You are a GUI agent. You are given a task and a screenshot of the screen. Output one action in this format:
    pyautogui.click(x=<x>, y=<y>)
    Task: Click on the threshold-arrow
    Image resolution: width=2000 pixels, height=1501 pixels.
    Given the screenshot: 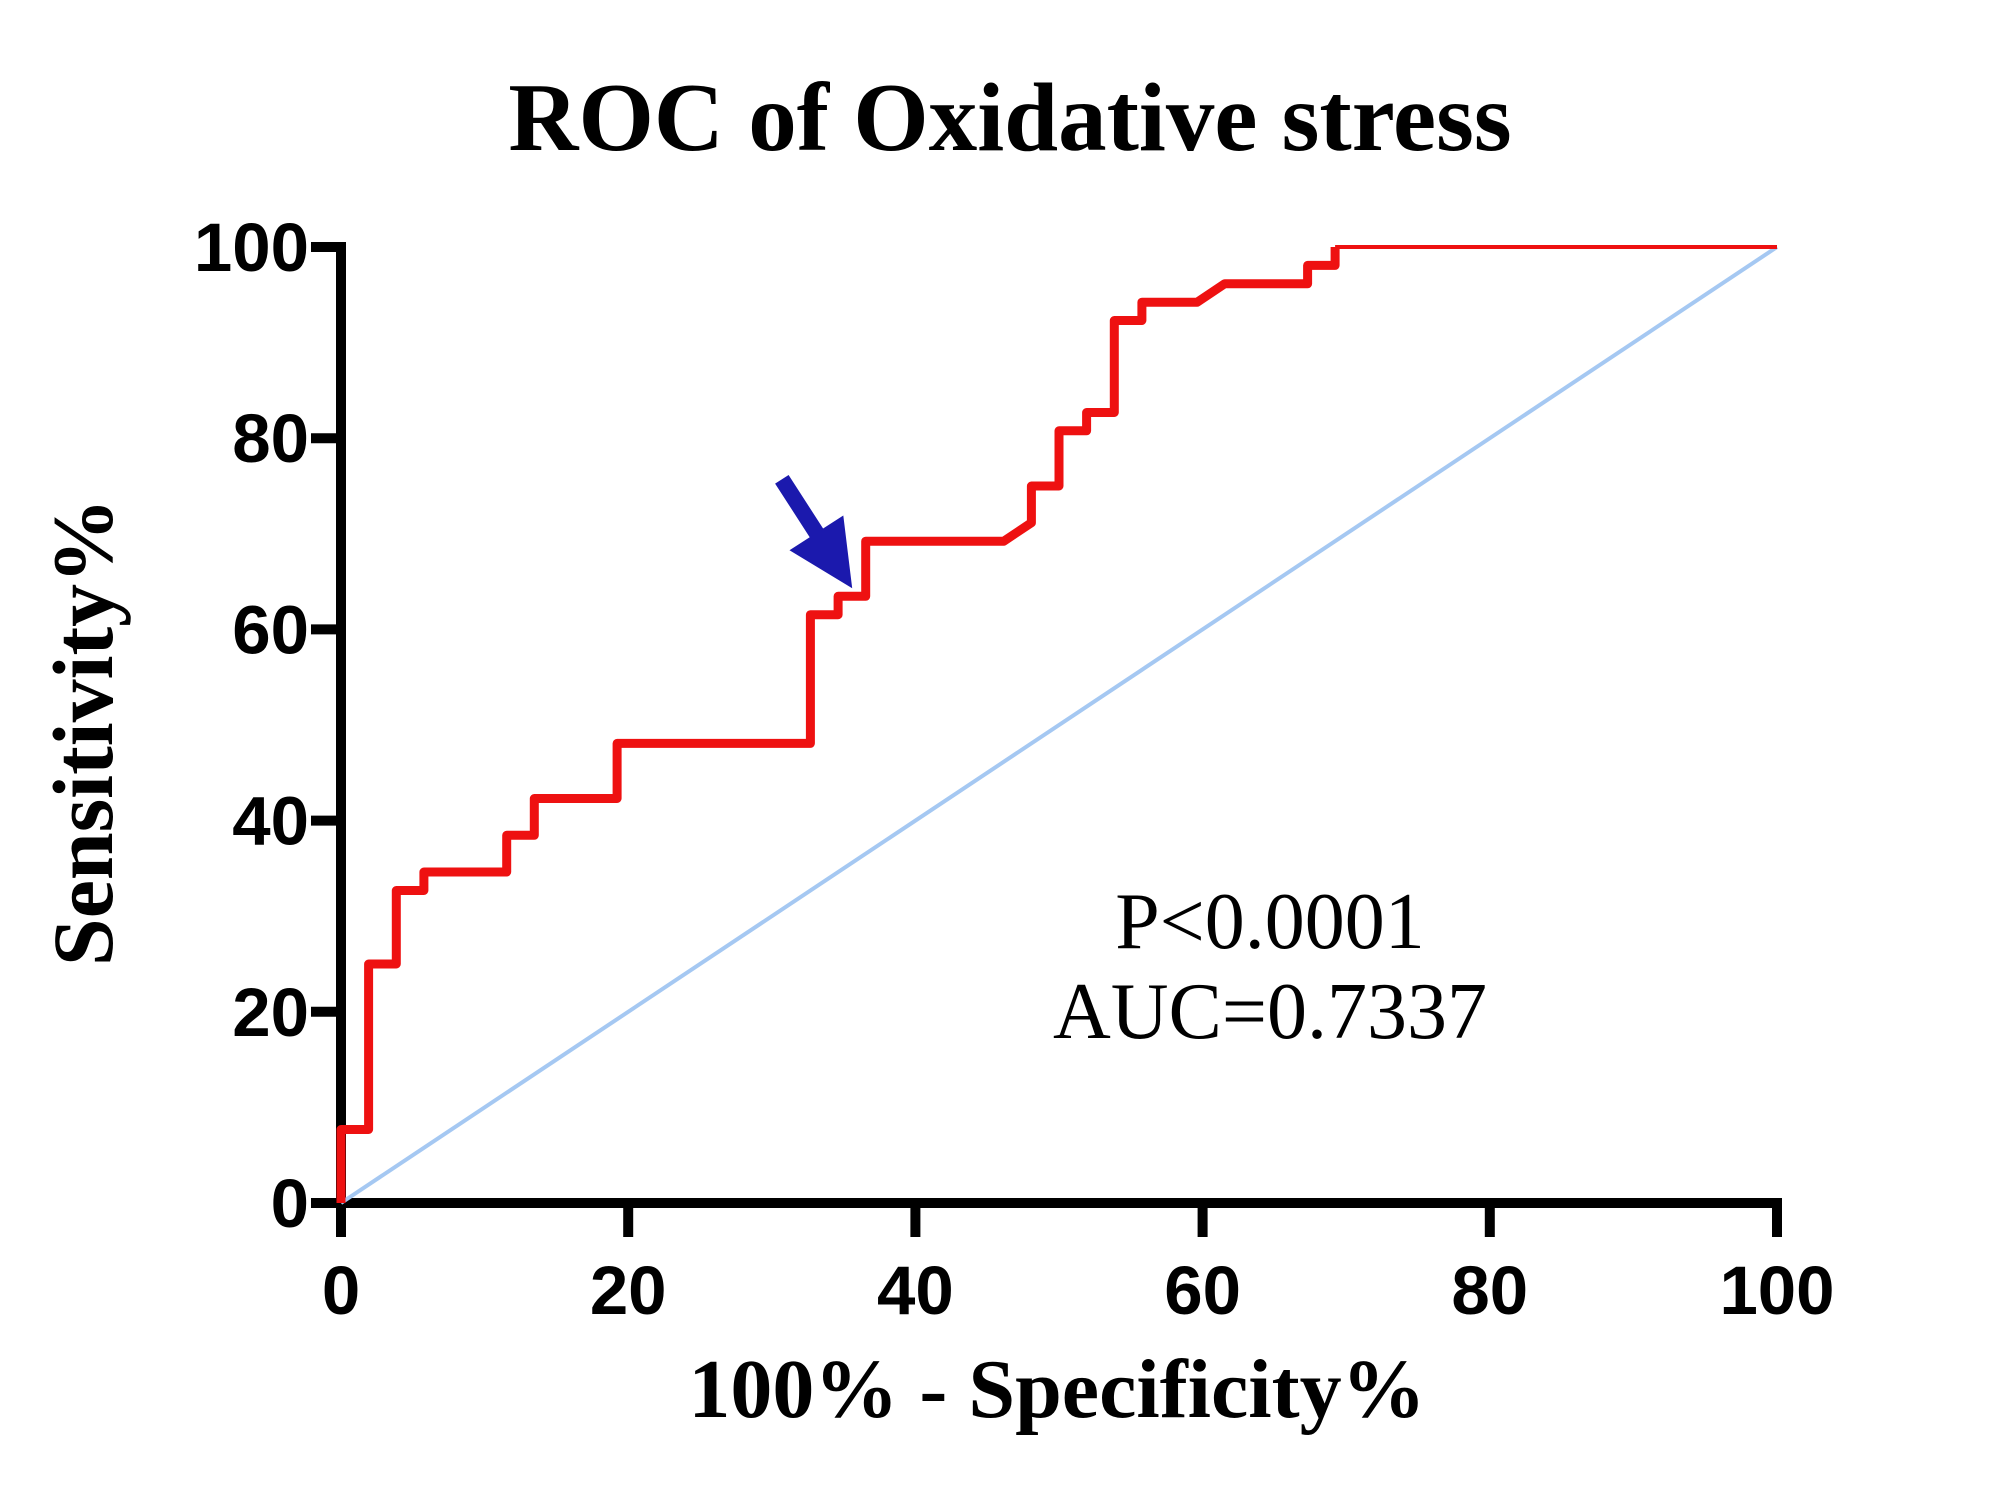 What is the action you would take?
    pyautogui.click(x=814, y=532)
    